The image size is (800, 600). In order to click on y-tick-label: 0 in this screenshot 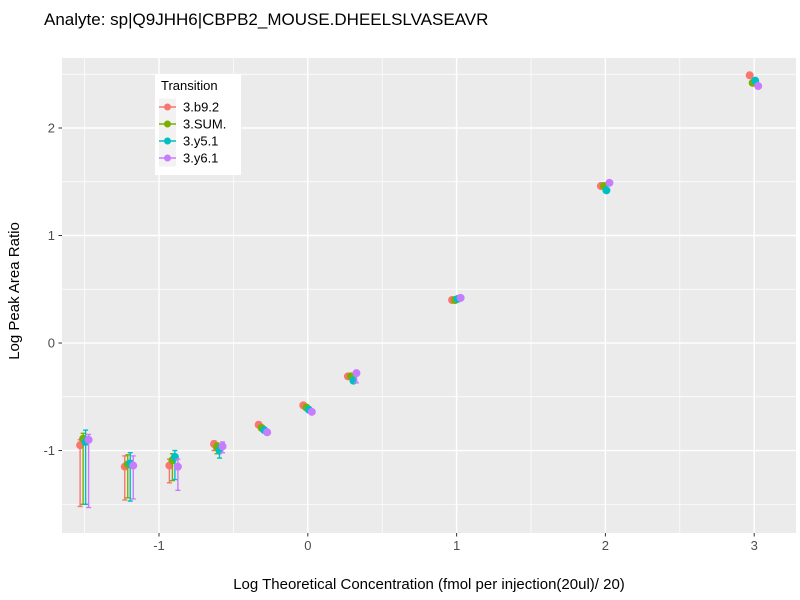, I will do `click(51, 343)`.